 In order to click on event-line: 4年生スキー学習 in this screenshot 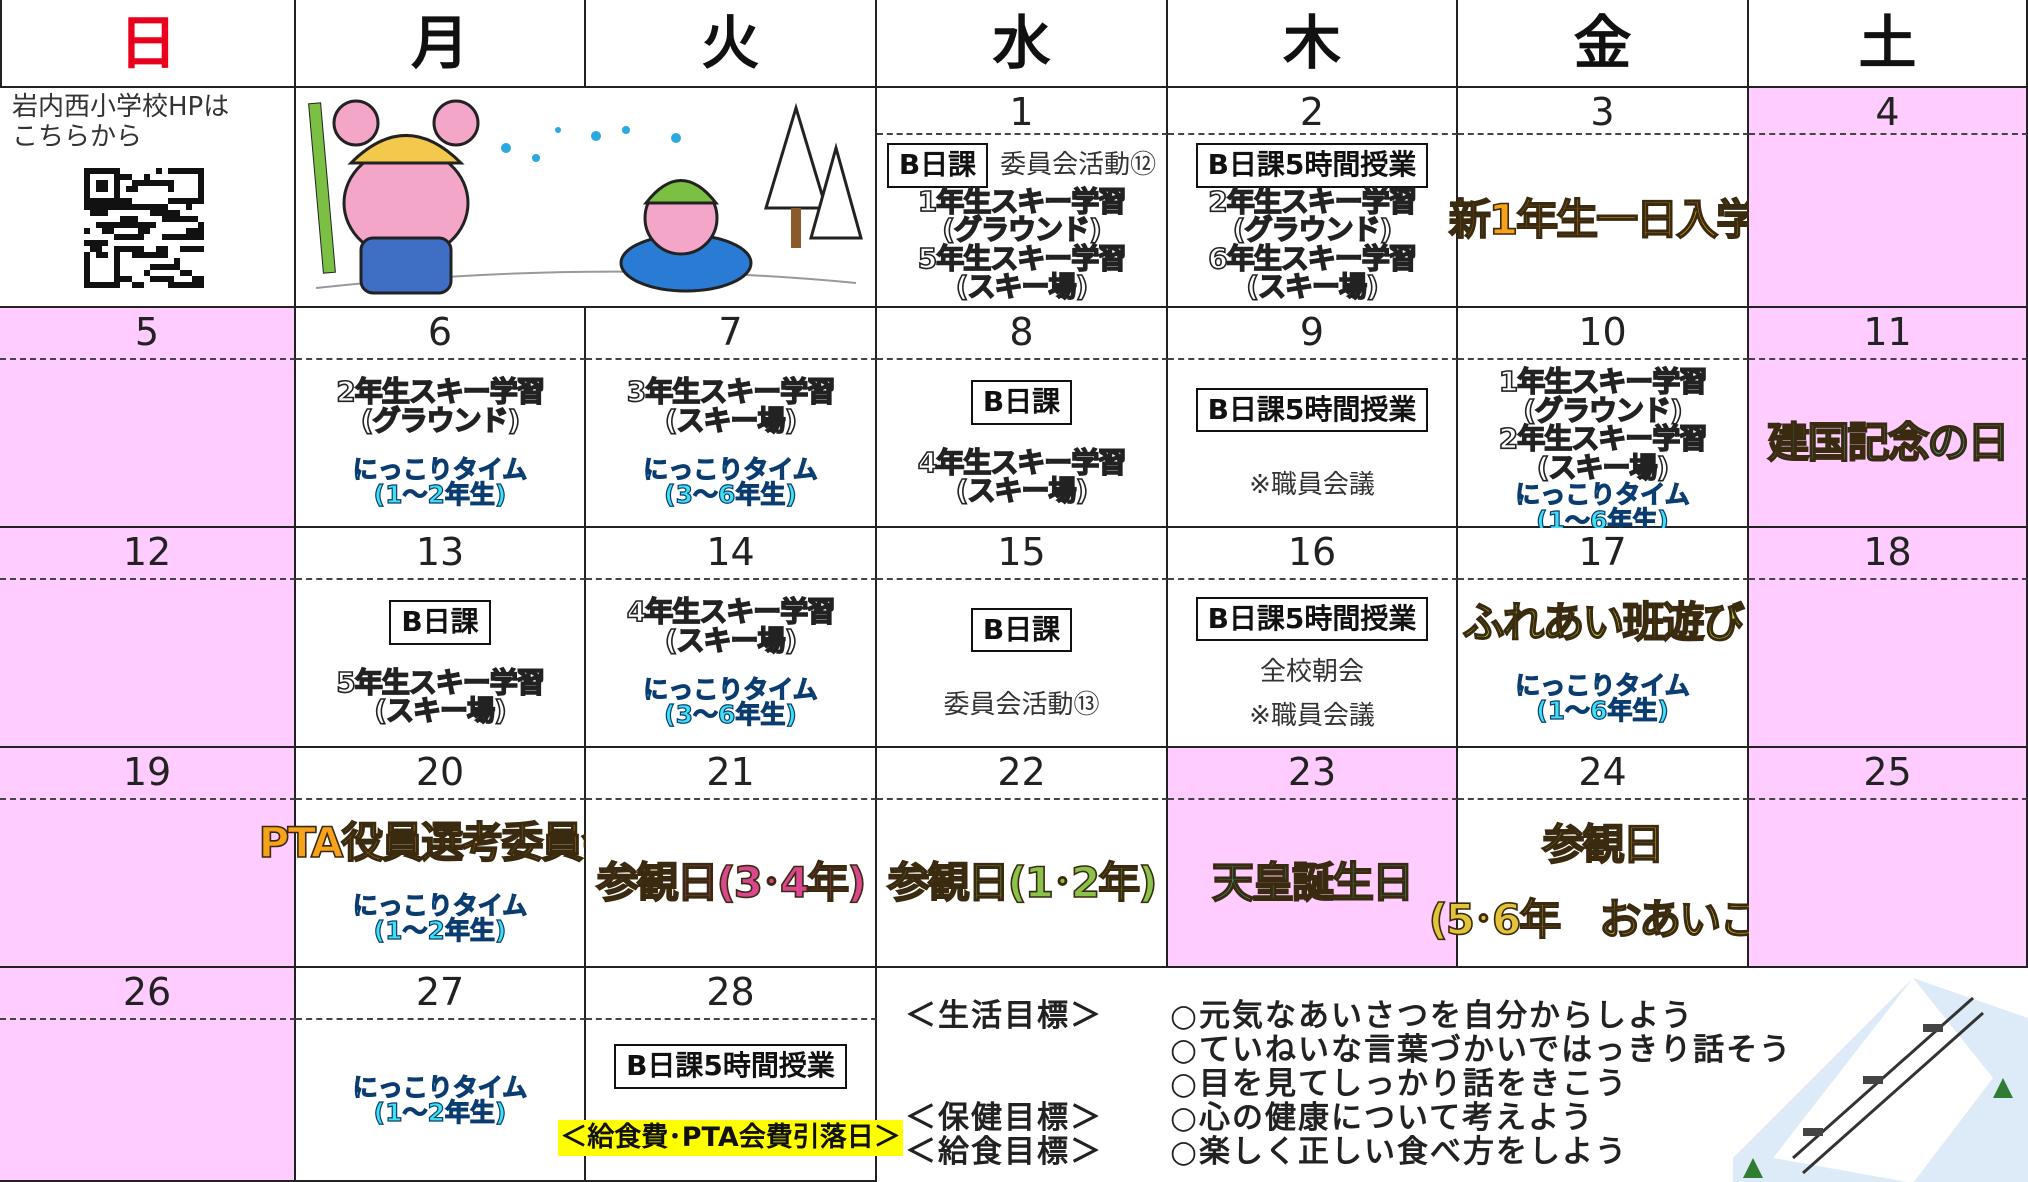, I will do `click(731, 612)`.